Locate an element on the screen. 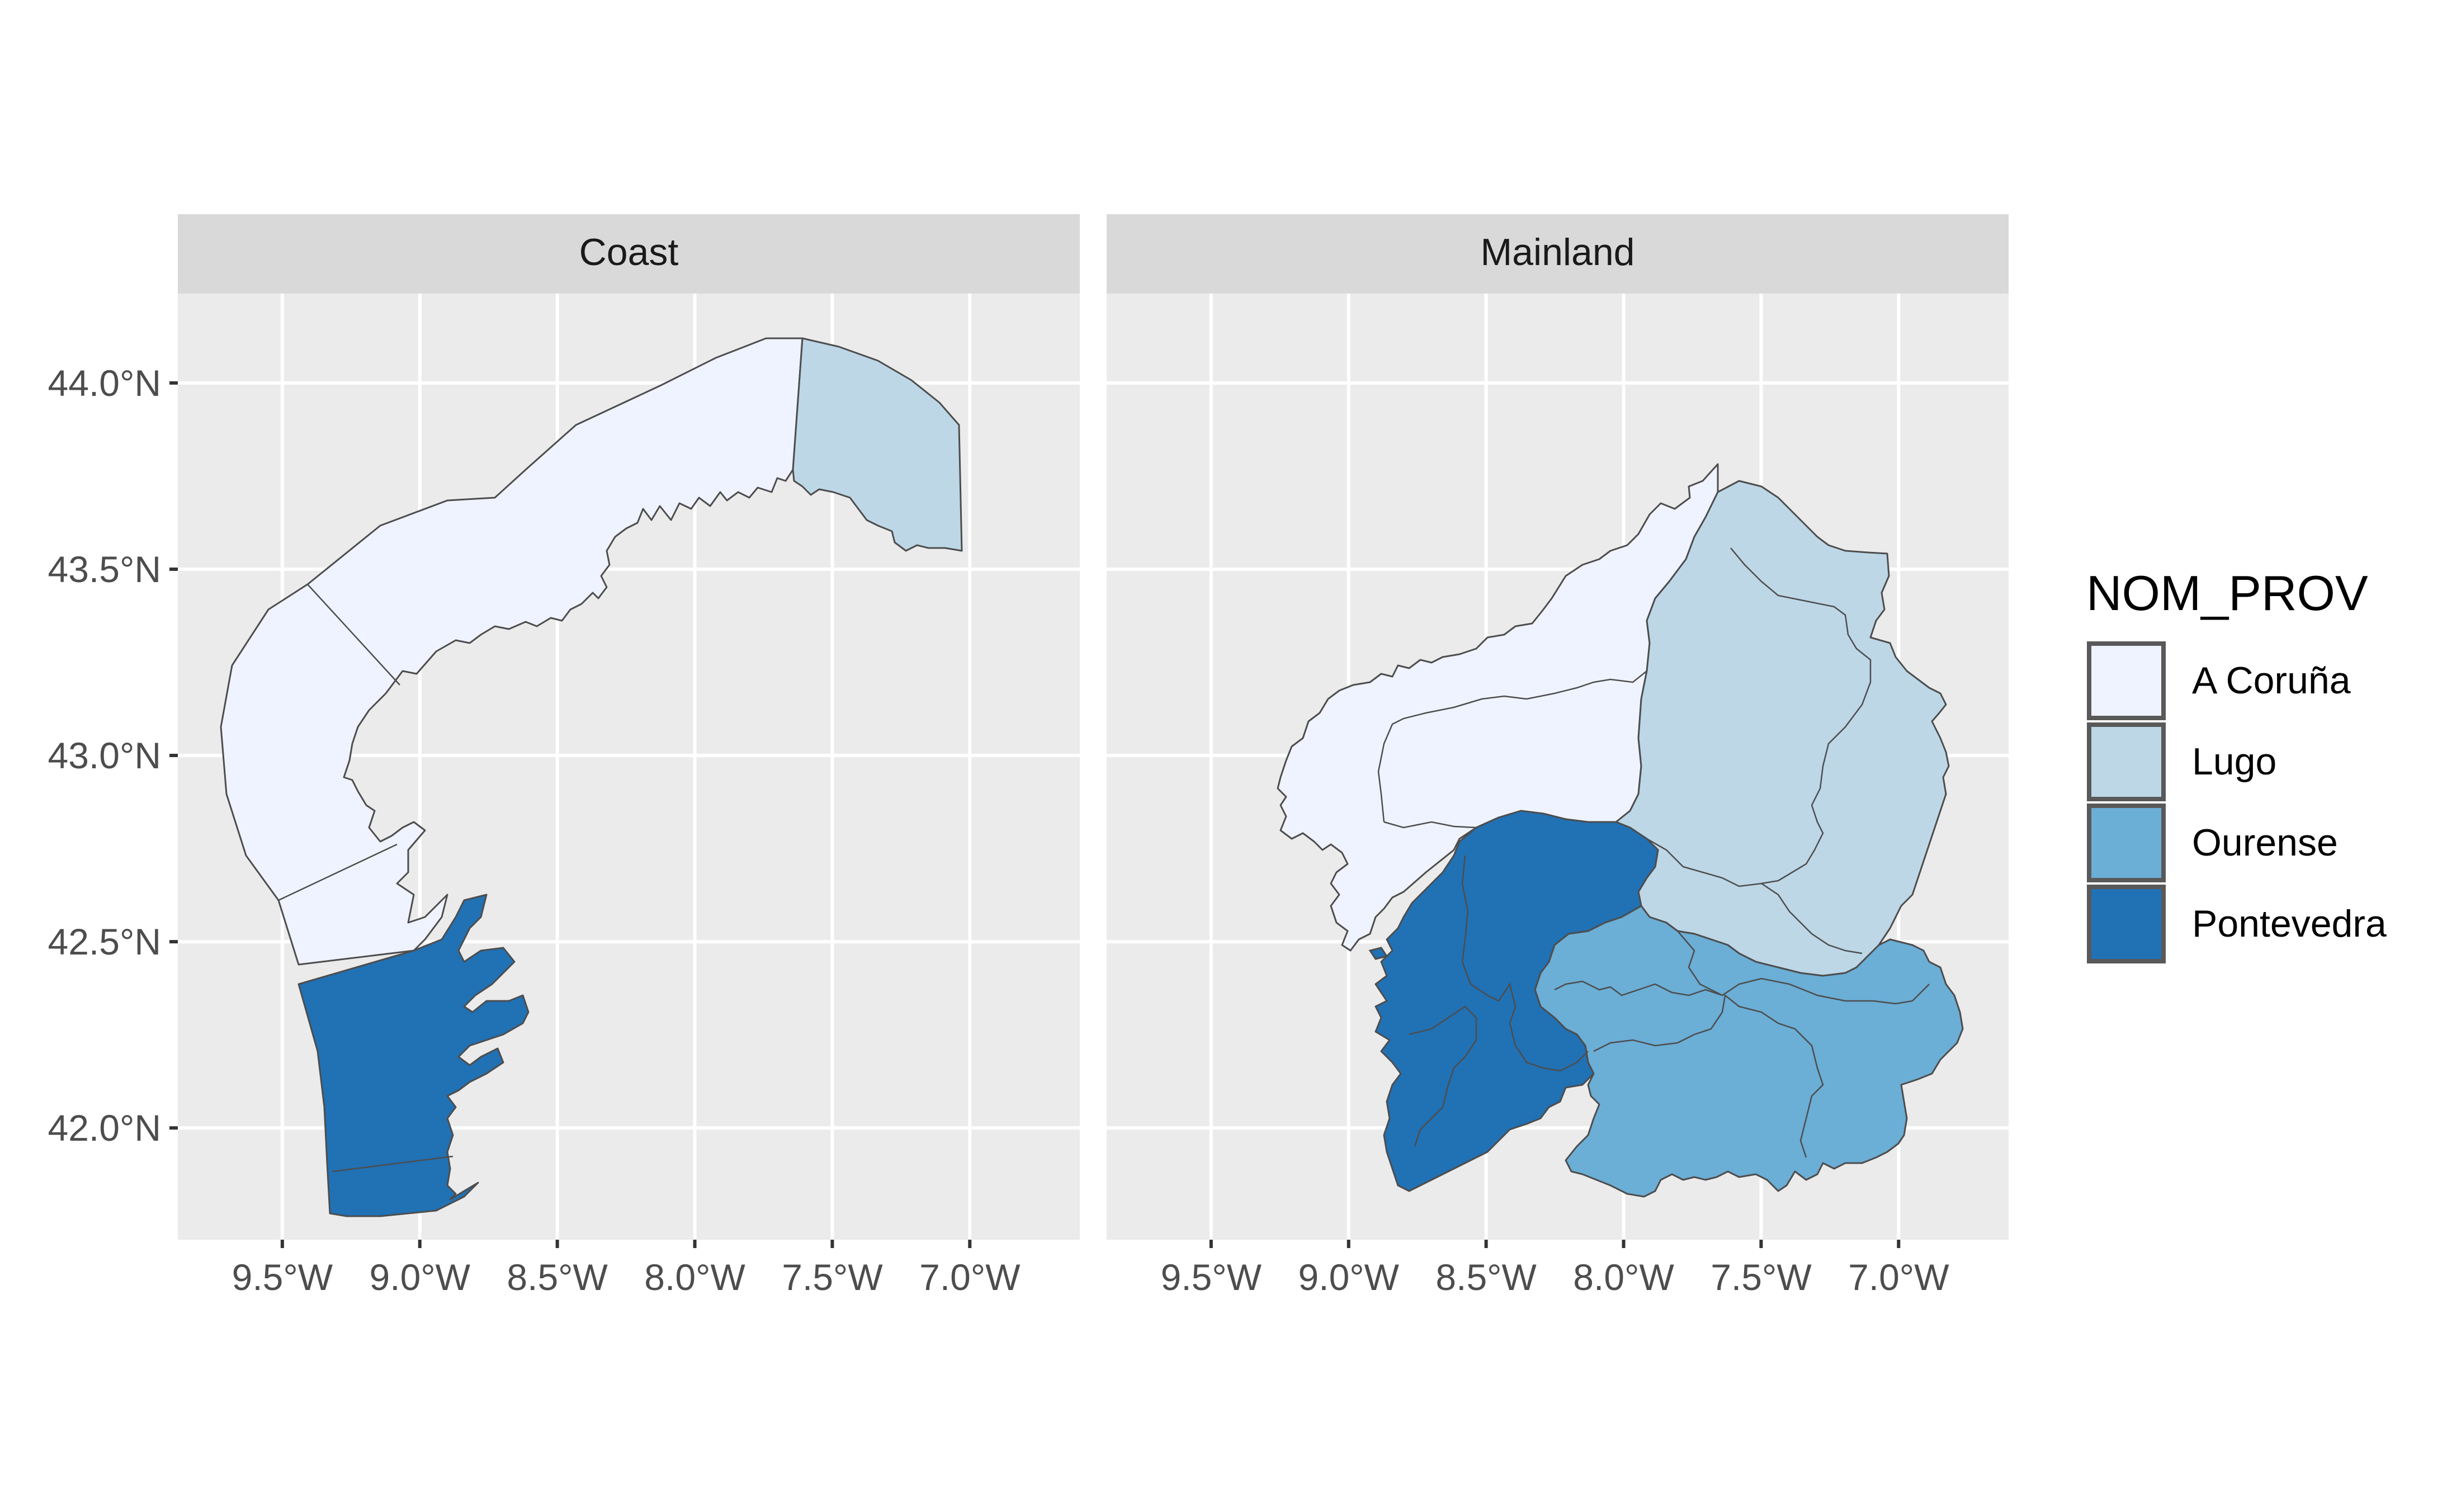  region-coast-a-coruna is located at coordinates (512, 651).